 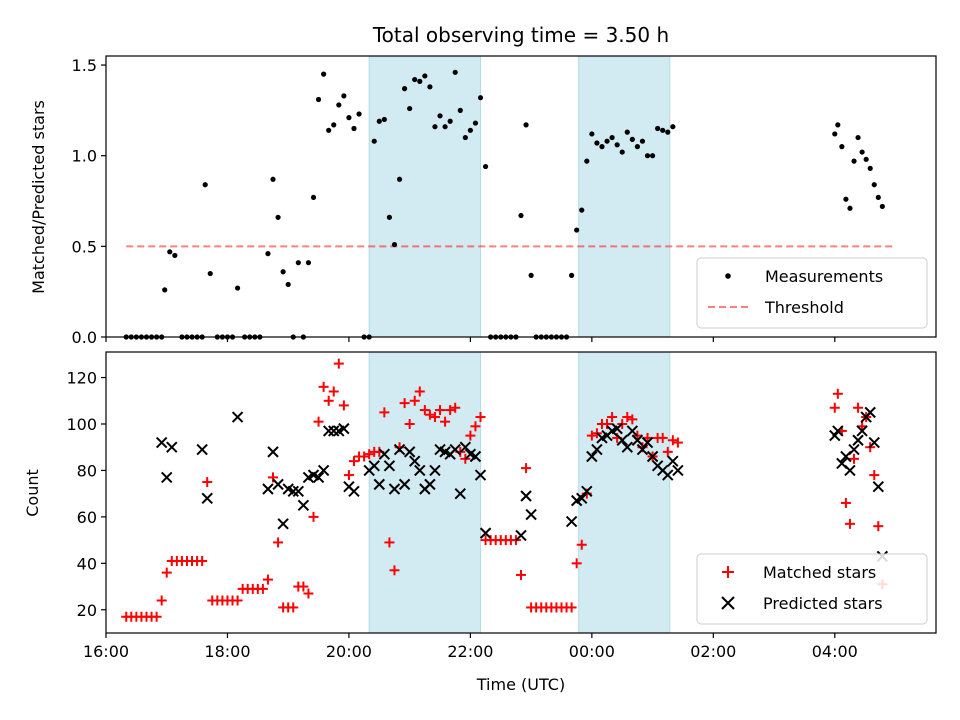 I want to click on bottom-y-tick-label-5: 120, so click(x=81, y=378).